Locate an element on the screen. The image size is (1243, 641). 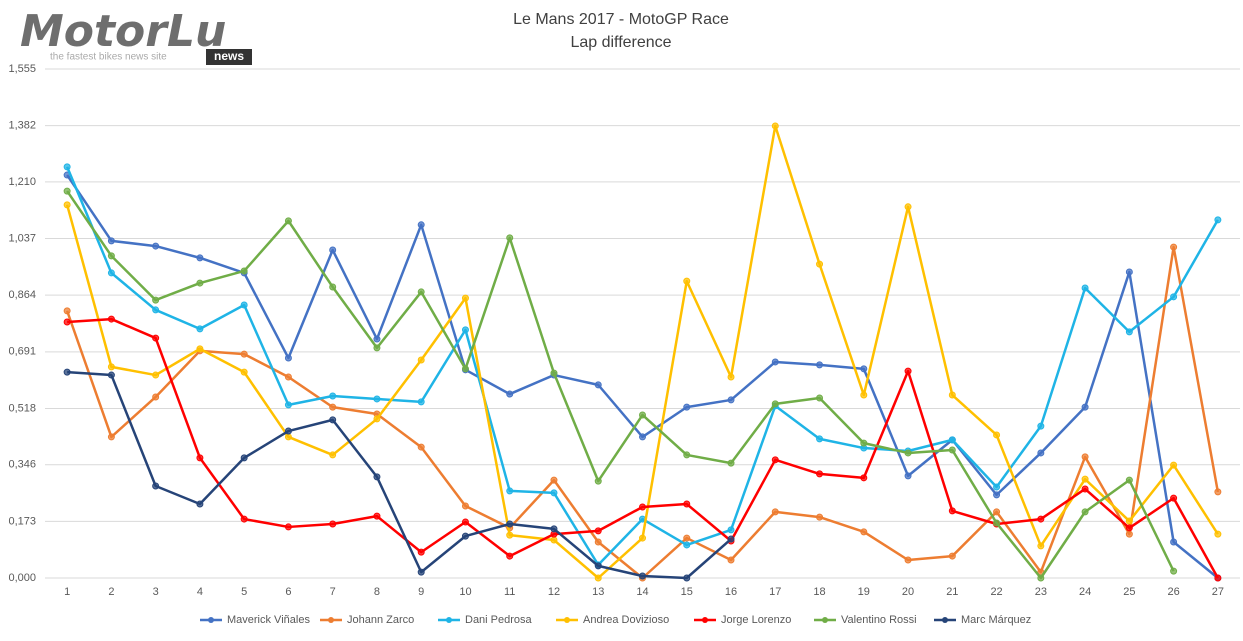
x-tick-label: 12 is located at coordinates (554, 592).